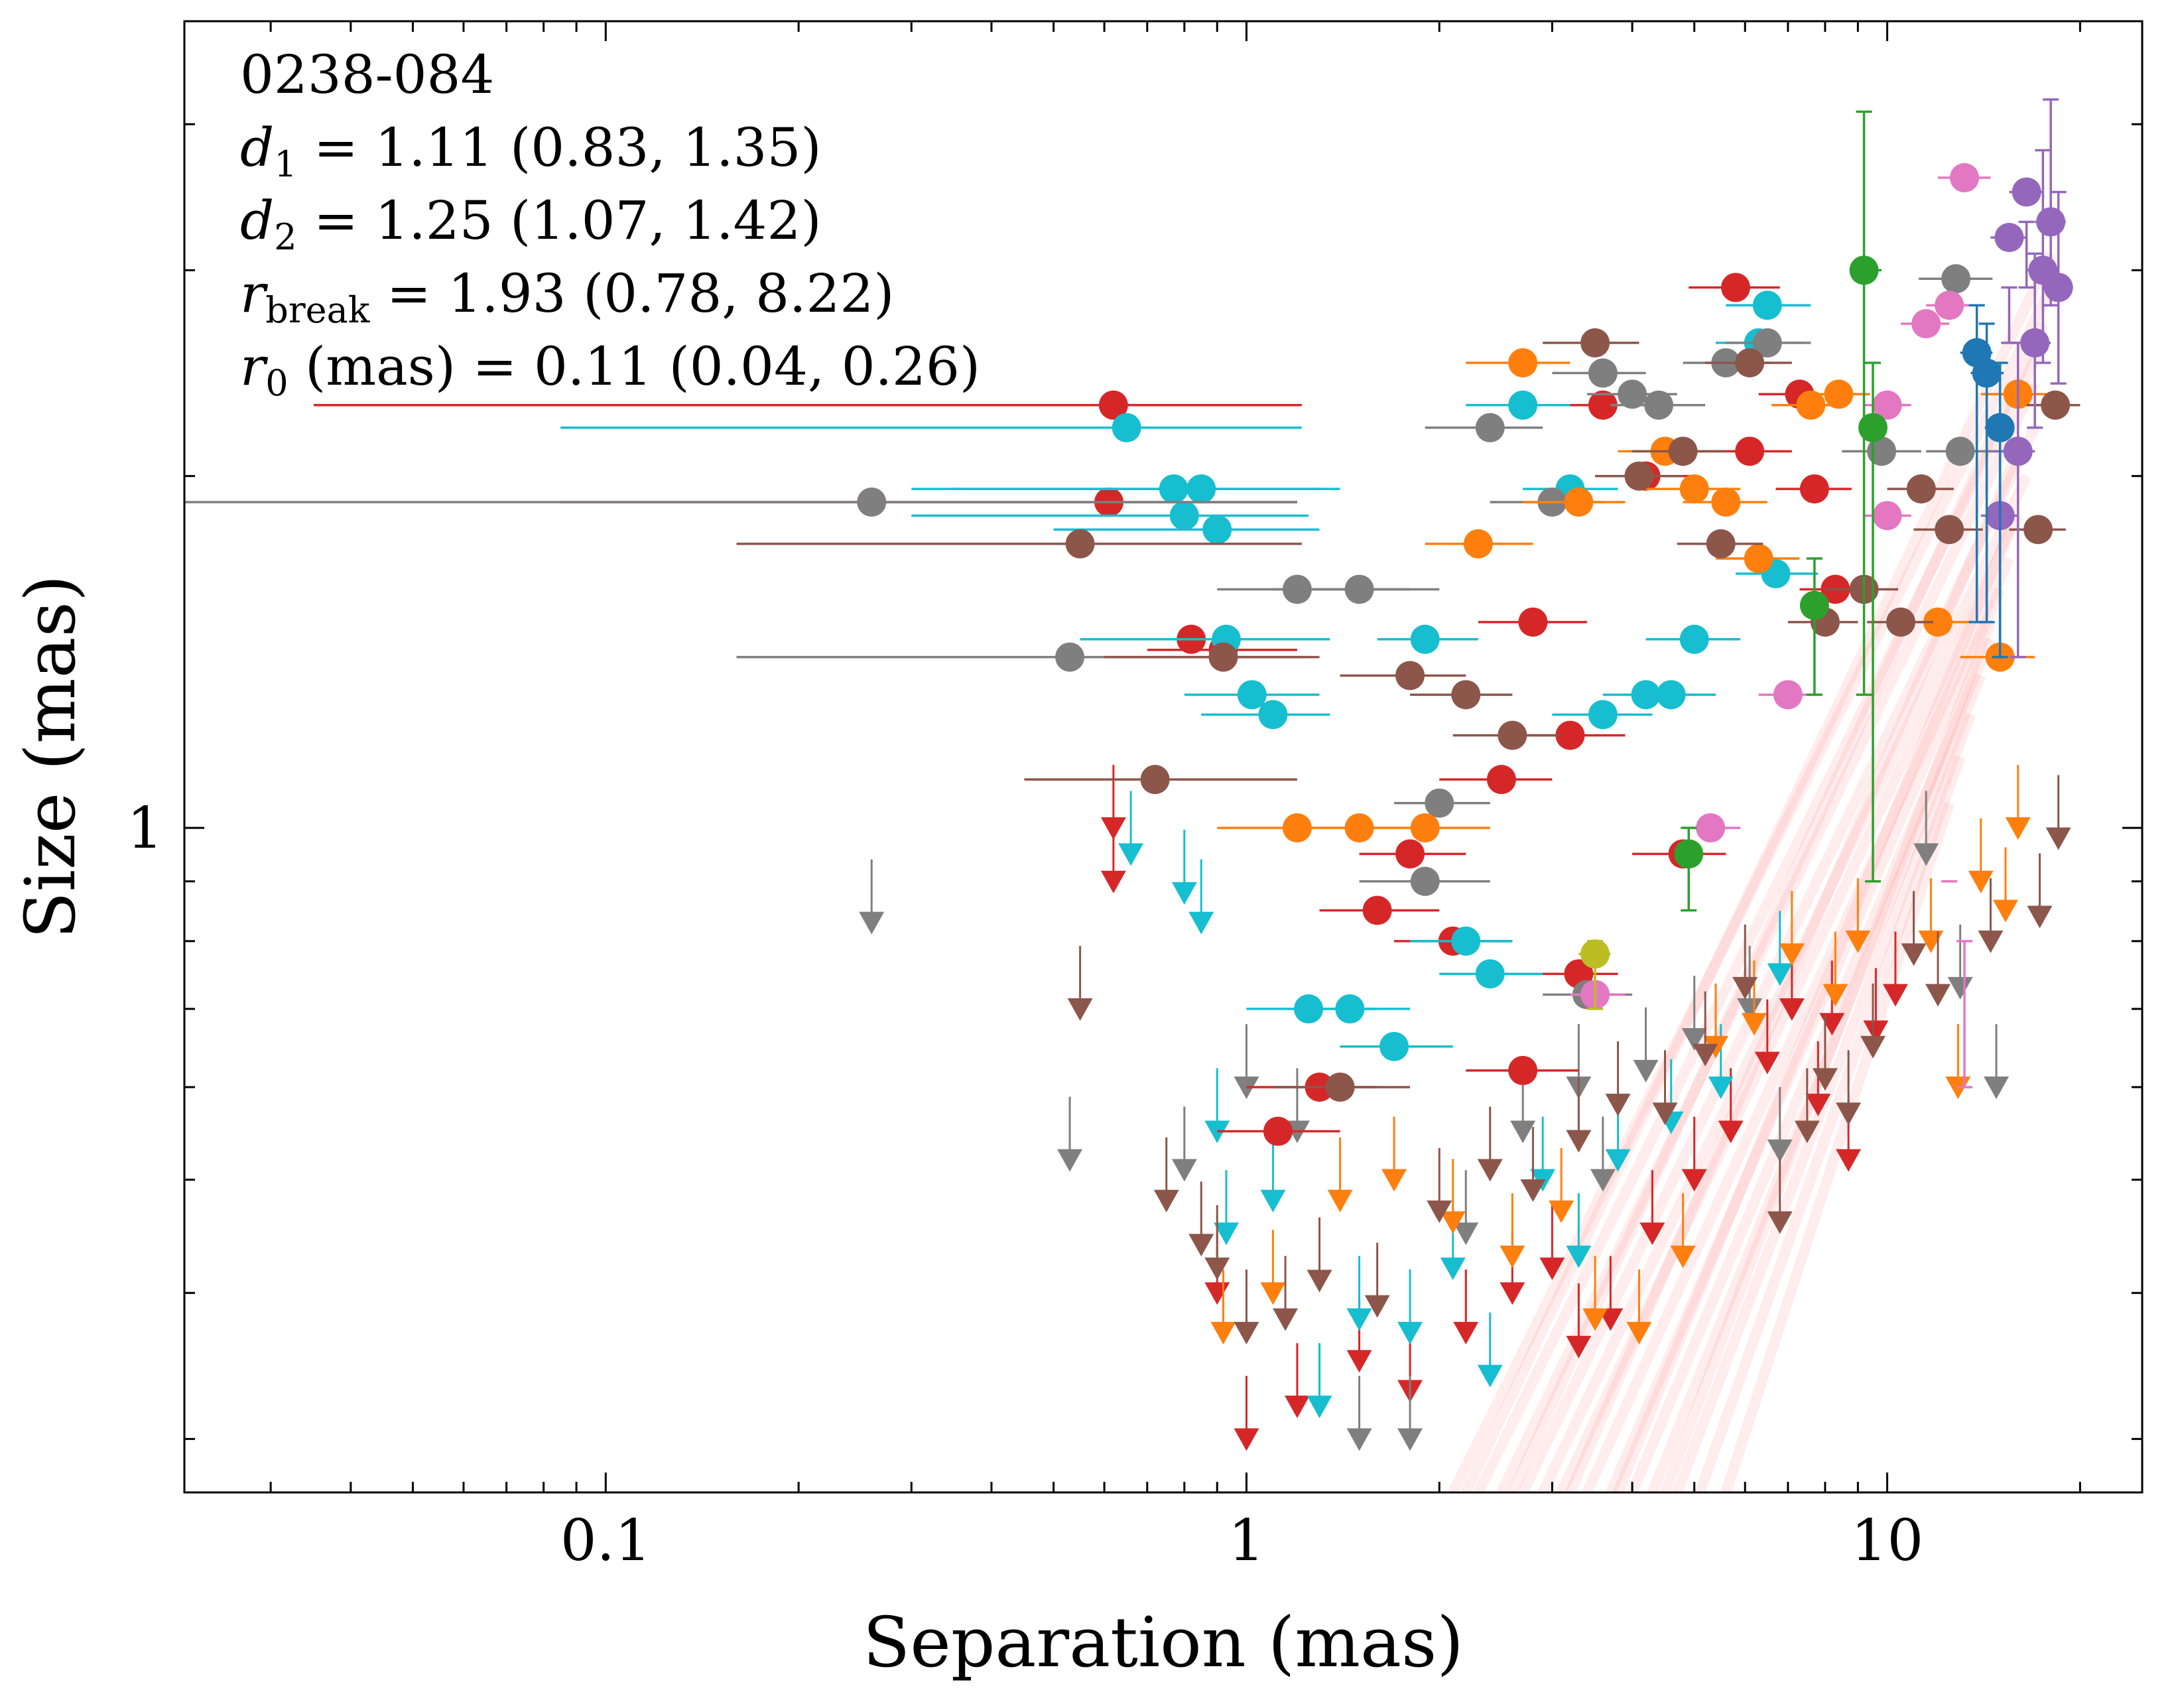 The width and height of the screenshot is (2178, 1708). I want to click on model-fit-line, so click(1813, 1009).